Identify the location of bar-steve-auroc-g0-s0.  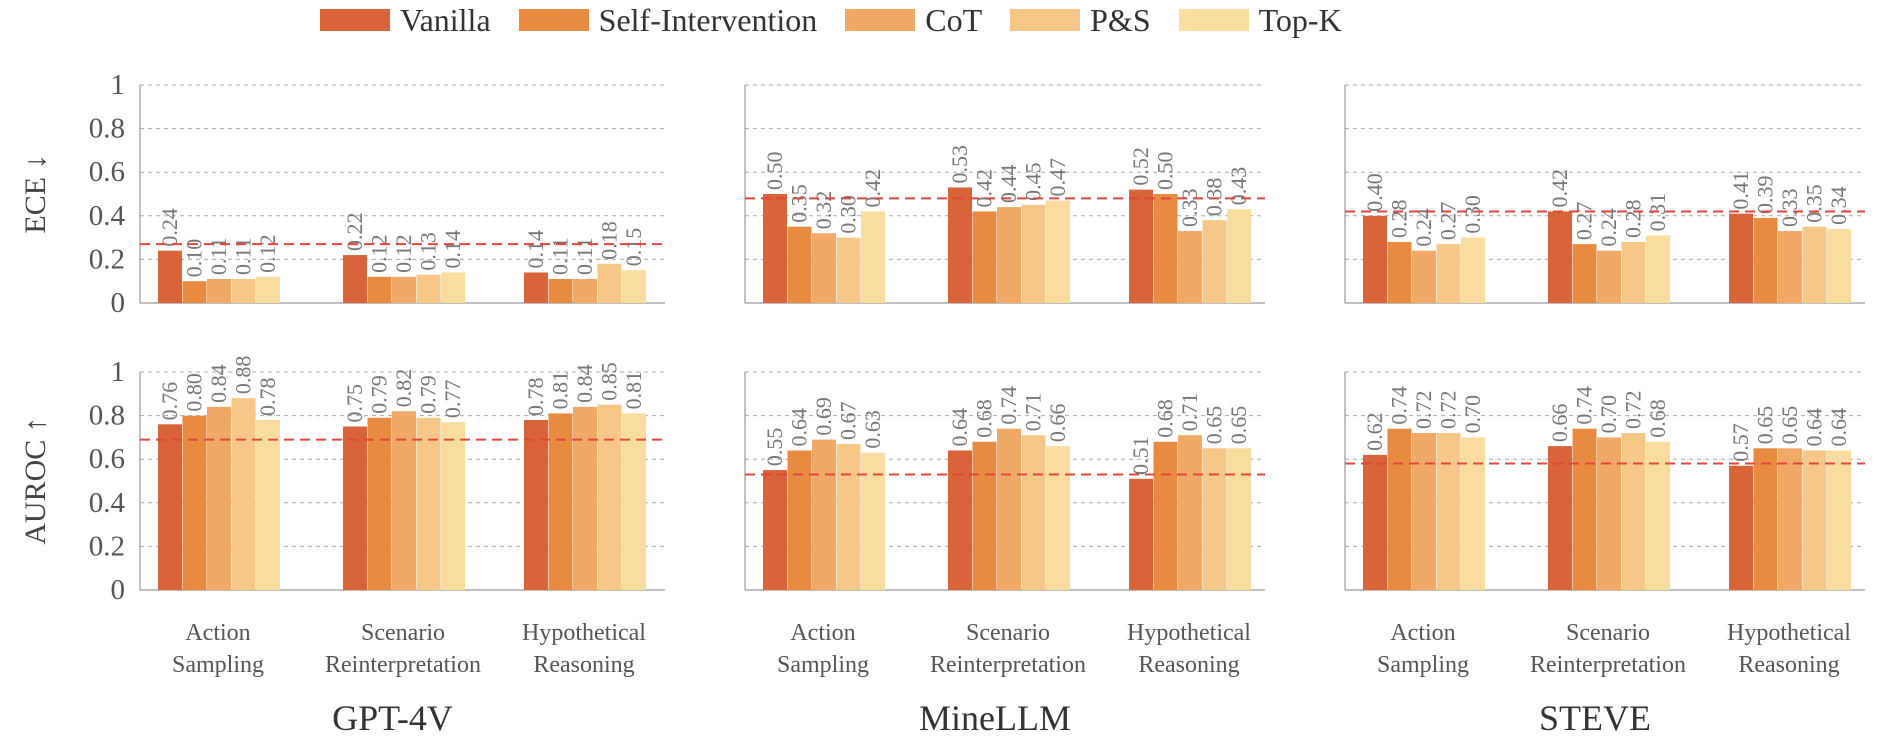
(1375, 522).